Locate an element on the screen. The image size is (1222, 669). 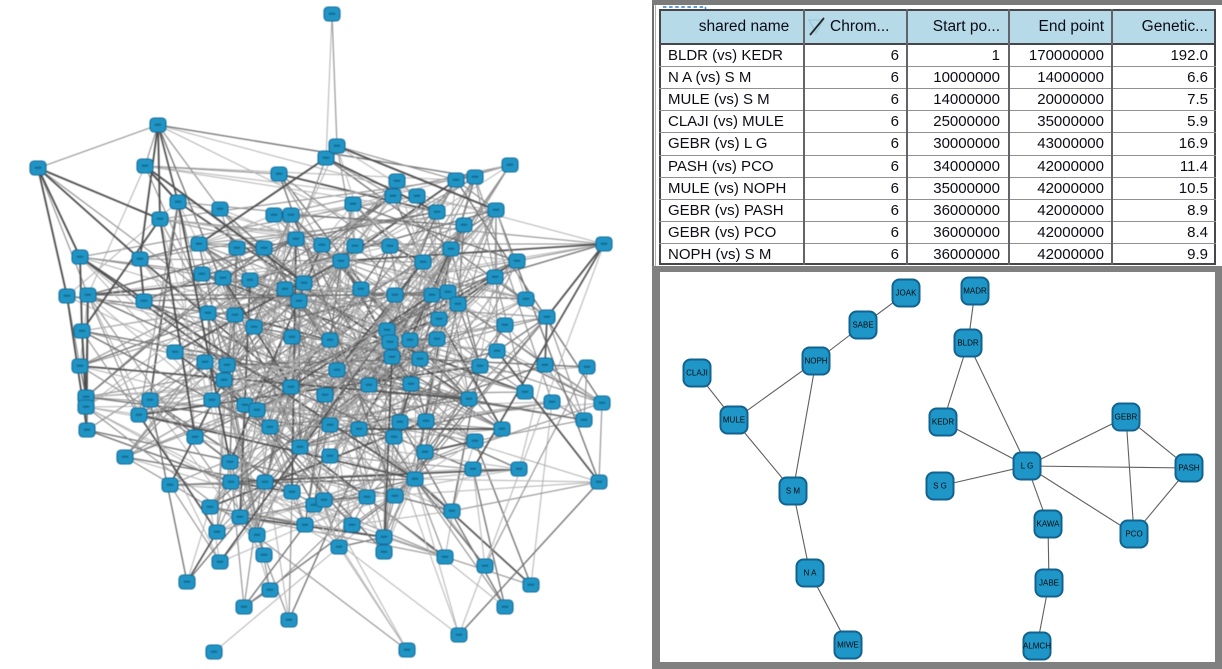
svg-text: GEBR is located at coordinates (1126, 417).